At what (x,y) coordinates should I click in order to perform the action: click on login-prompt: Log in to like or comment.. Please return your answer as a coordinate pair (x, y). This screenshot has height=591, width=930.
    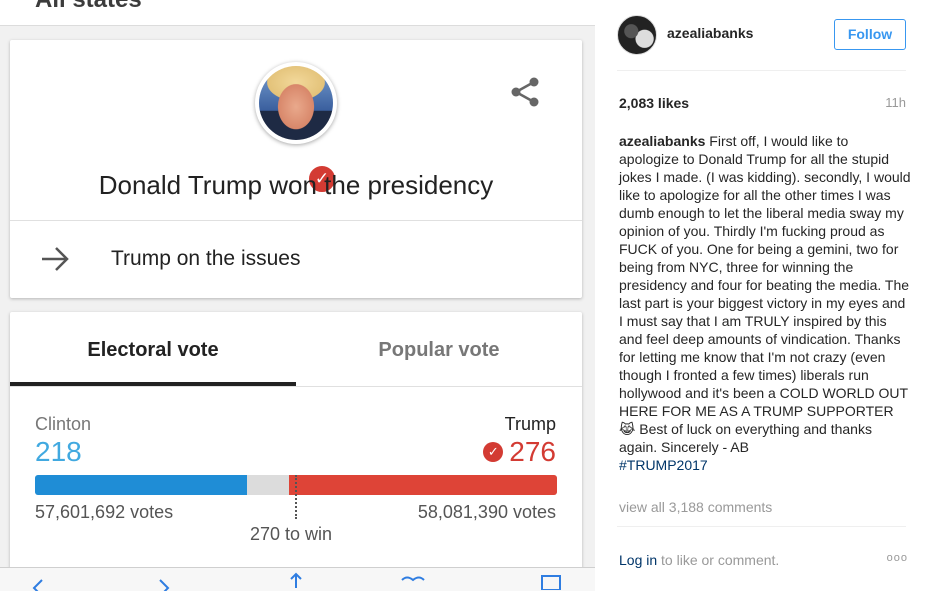
    Looking at the image, I should click on (699, 560).